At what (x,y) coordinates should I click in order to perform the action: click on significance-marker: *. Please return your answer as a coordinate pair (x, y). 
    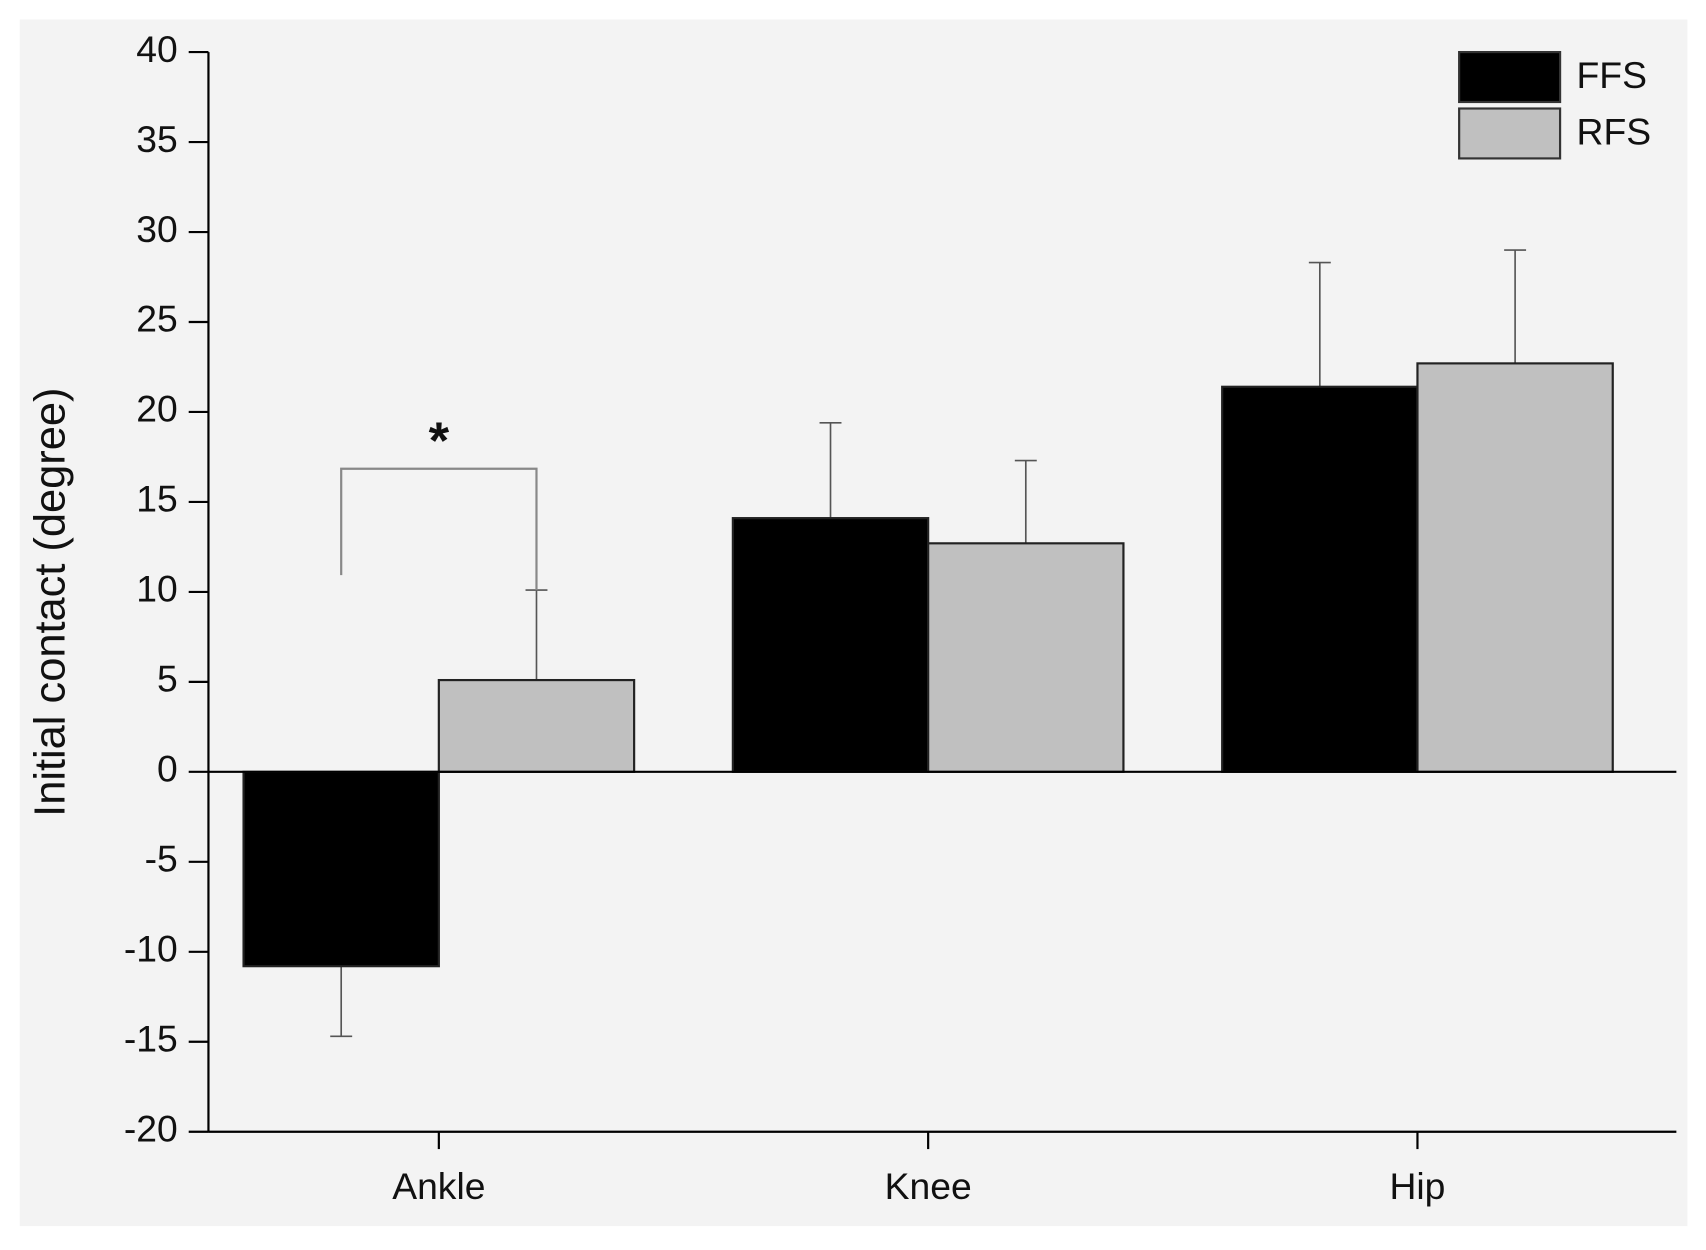
    Looking at the image, I should click on (439, 442).